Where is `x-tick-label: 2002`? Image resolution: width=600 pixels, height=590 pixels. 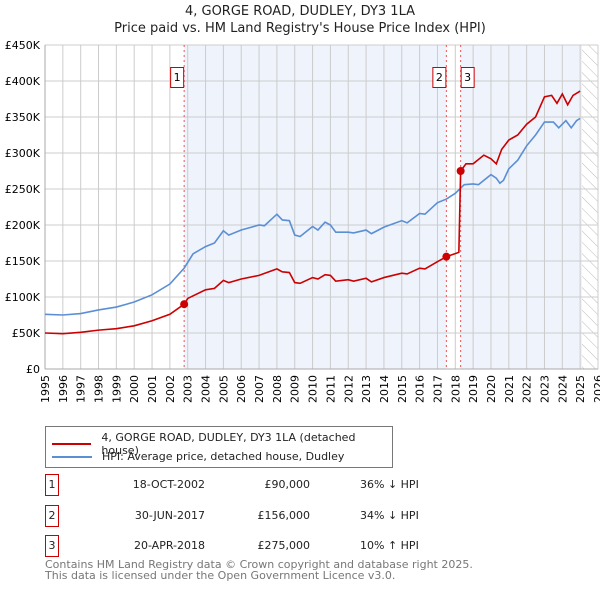
x-tick-label: 2002 is located at coordinates (170, 389).